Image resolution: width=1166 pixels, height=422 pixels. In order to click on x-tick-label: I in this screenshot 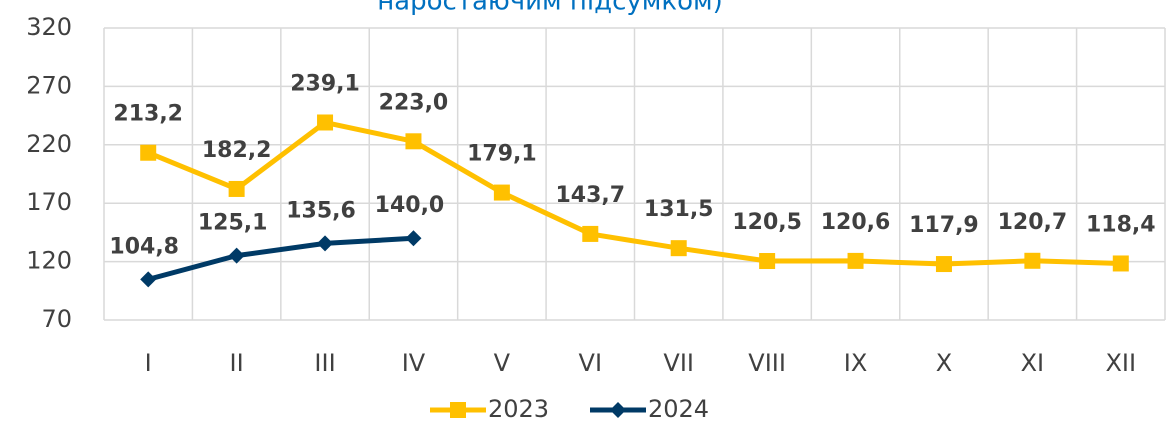, I will do `click(148, 363)`.